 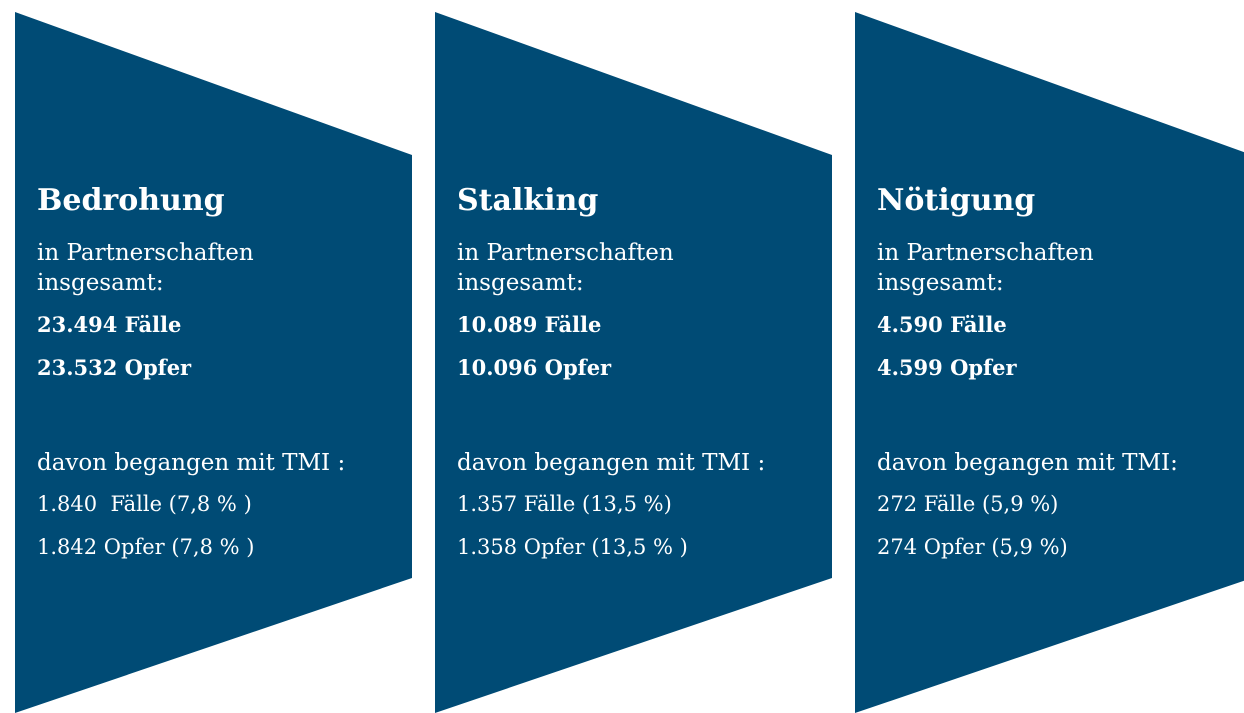 What do you see at coordinates (967, 504) in the screenshot?
I see `tmi-cases: 272 Fälle (5,9 %)` at bounding box center [967, 504].